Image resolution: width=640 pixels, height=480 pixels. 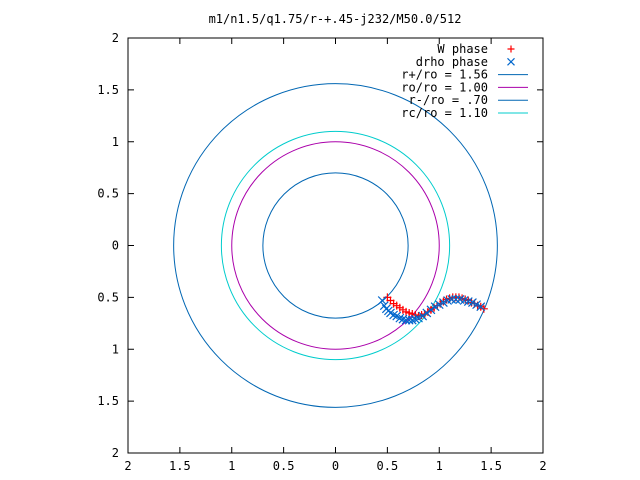 What do you see at coordinates (444, 113) in the screenshot?
I see `legend-label: rc/ro = 1.10` at bounding box center [444, 113].